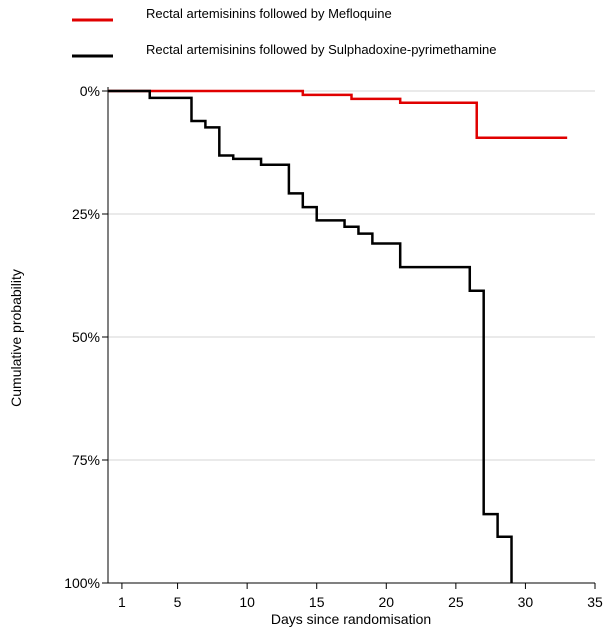 Image resolution: width=605 pixels, height=627 pixels. What do you see at coordinates (178, 602) in the screenshot?
I see `x-tick-label: 5` at bounding box center [178, 602].